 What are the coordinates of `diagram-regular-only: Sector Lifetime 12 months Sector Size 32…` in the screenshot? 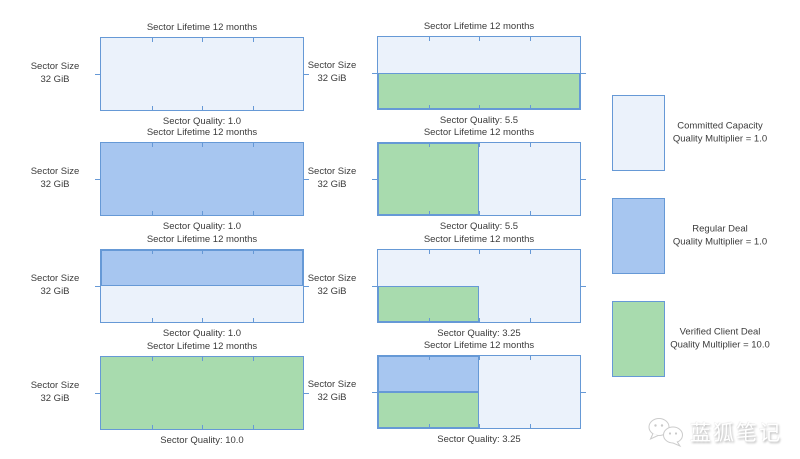 It's located at (170, 179).